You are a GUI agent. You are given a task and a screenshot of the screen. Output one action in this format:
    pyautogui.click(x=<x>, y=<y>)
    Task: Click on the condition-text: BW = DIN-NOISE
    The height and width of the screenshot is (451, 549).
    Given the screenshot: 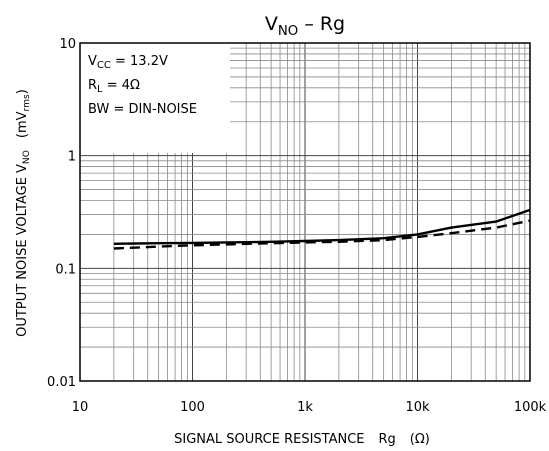 What is the action you would take?
    pyautogui.click(x=142, y=109)
    